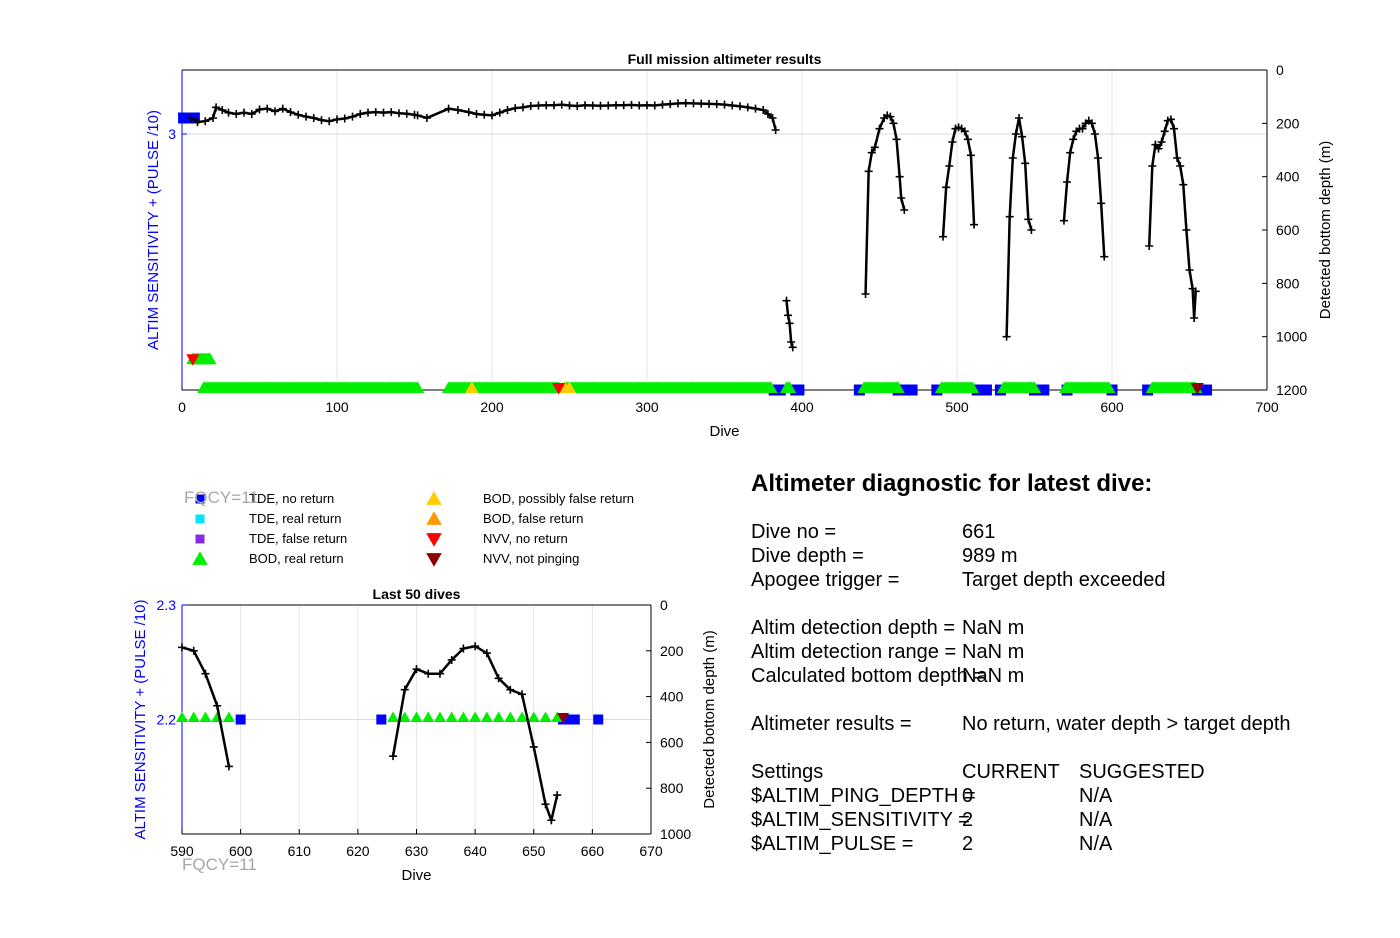  I want to click on legend-label-tde-no-return: TDE, no return, so click(291, 498).